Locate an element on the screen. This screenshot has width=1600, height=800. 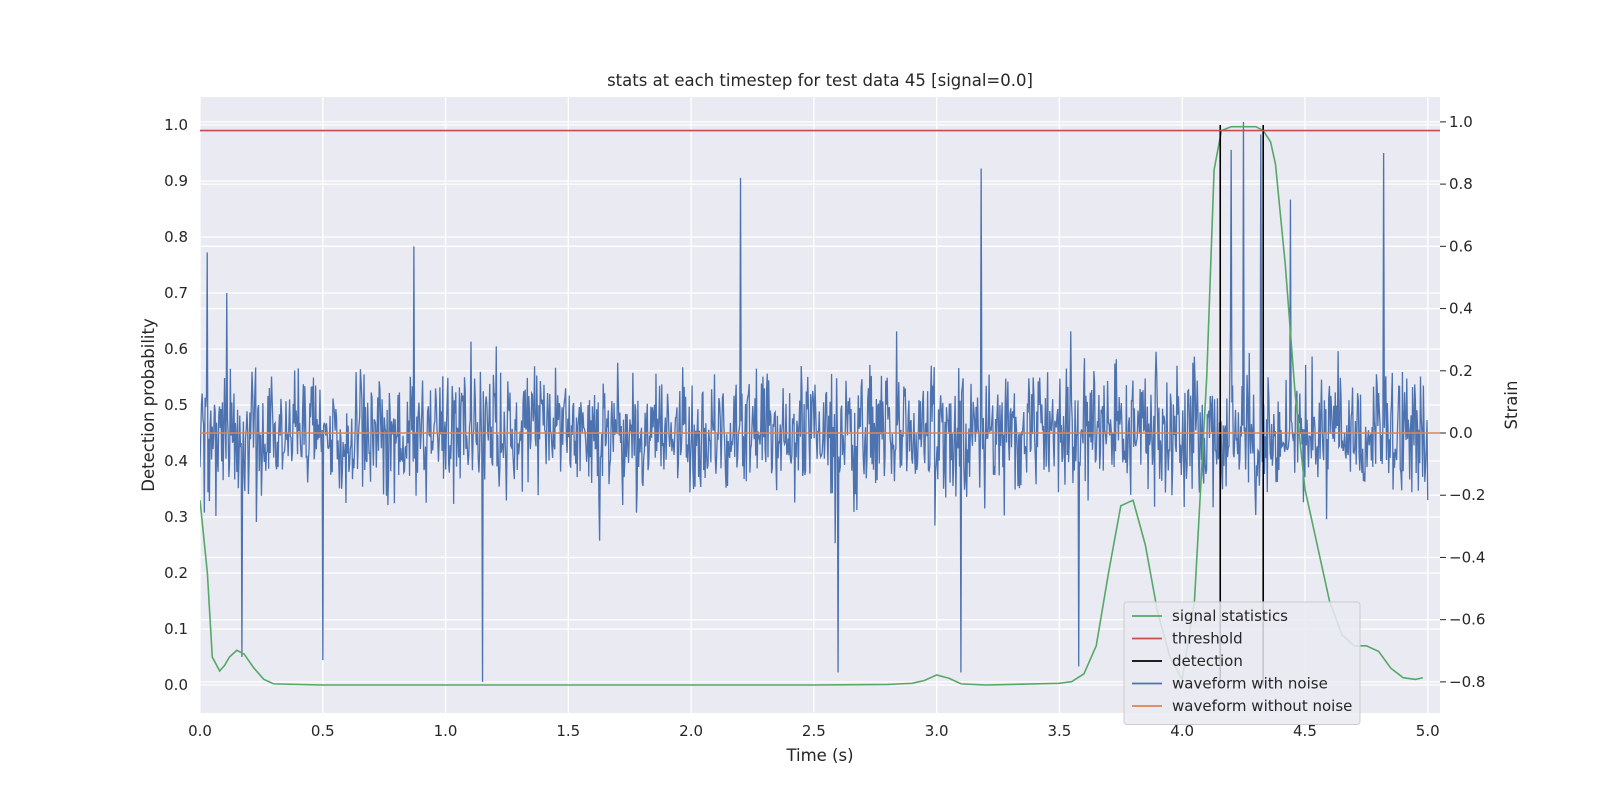
y-right-tick-label: −0.8 is located at coordinates (1467, 682).